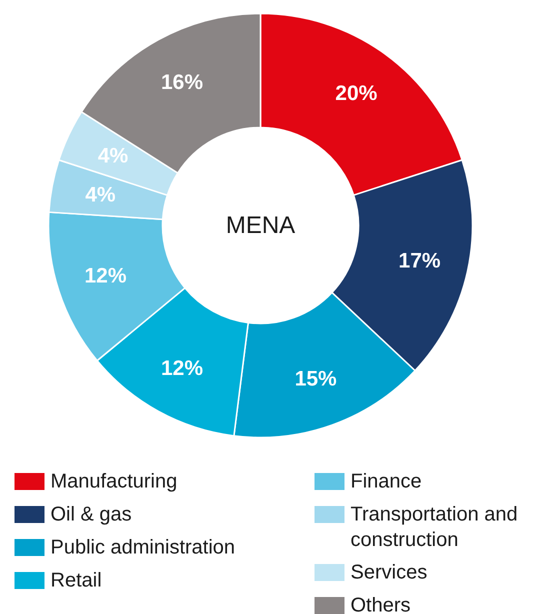 The width and height of the screenshot is (534, 614). What do you see at coordinates (434, 527) in the screenshot?
I see `legend-label: Transportation and construction` at bounding box center [434, 527].